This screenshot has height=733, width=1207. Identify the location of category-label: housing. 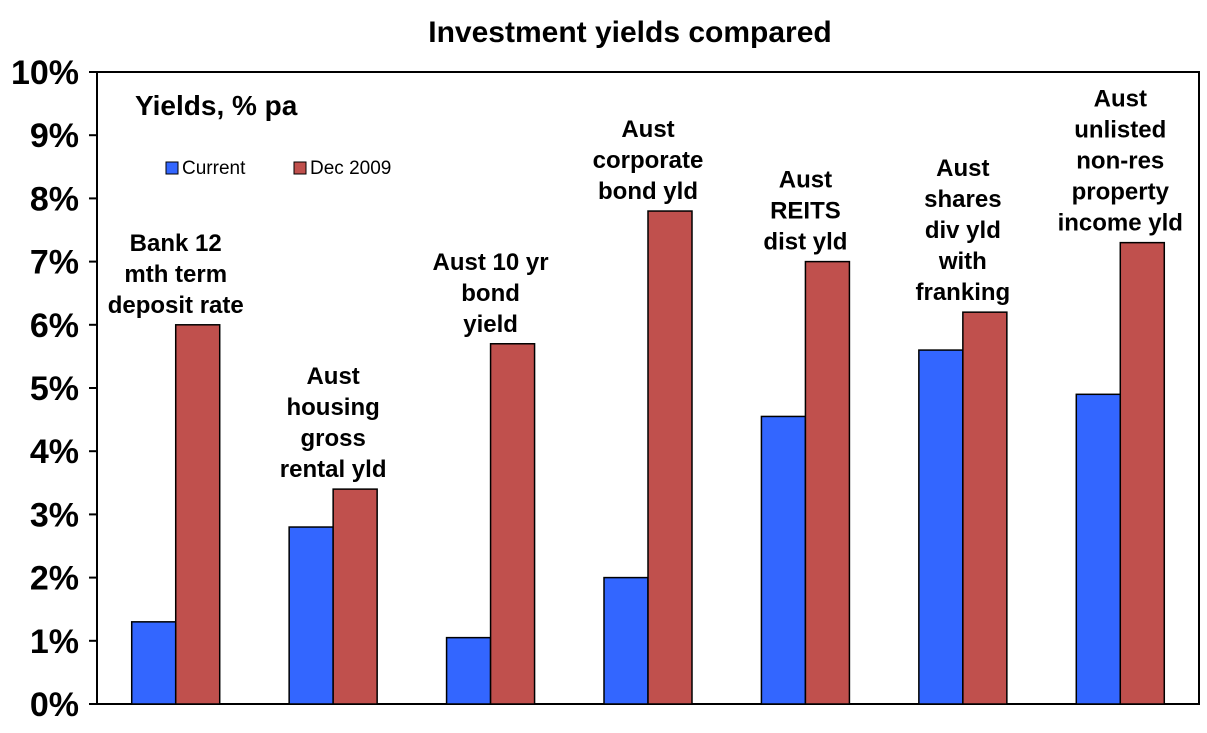
(332, 407).